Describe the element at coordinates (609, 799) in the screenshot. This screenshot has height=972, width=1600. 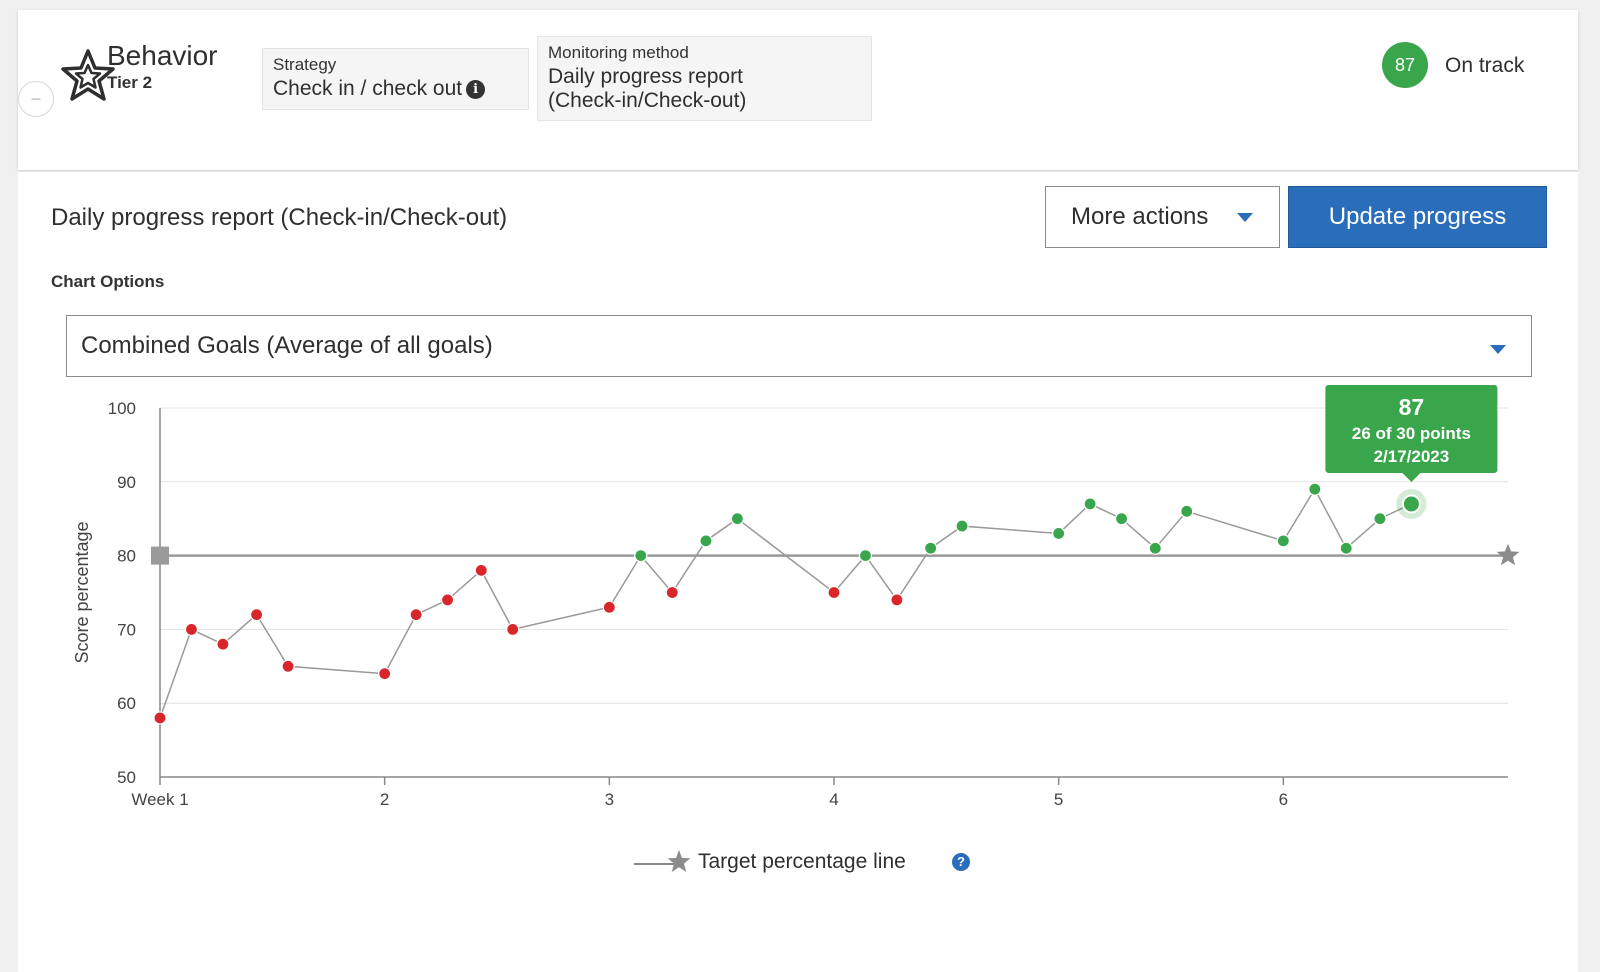
I see `x-tick-label: 3` at that location.